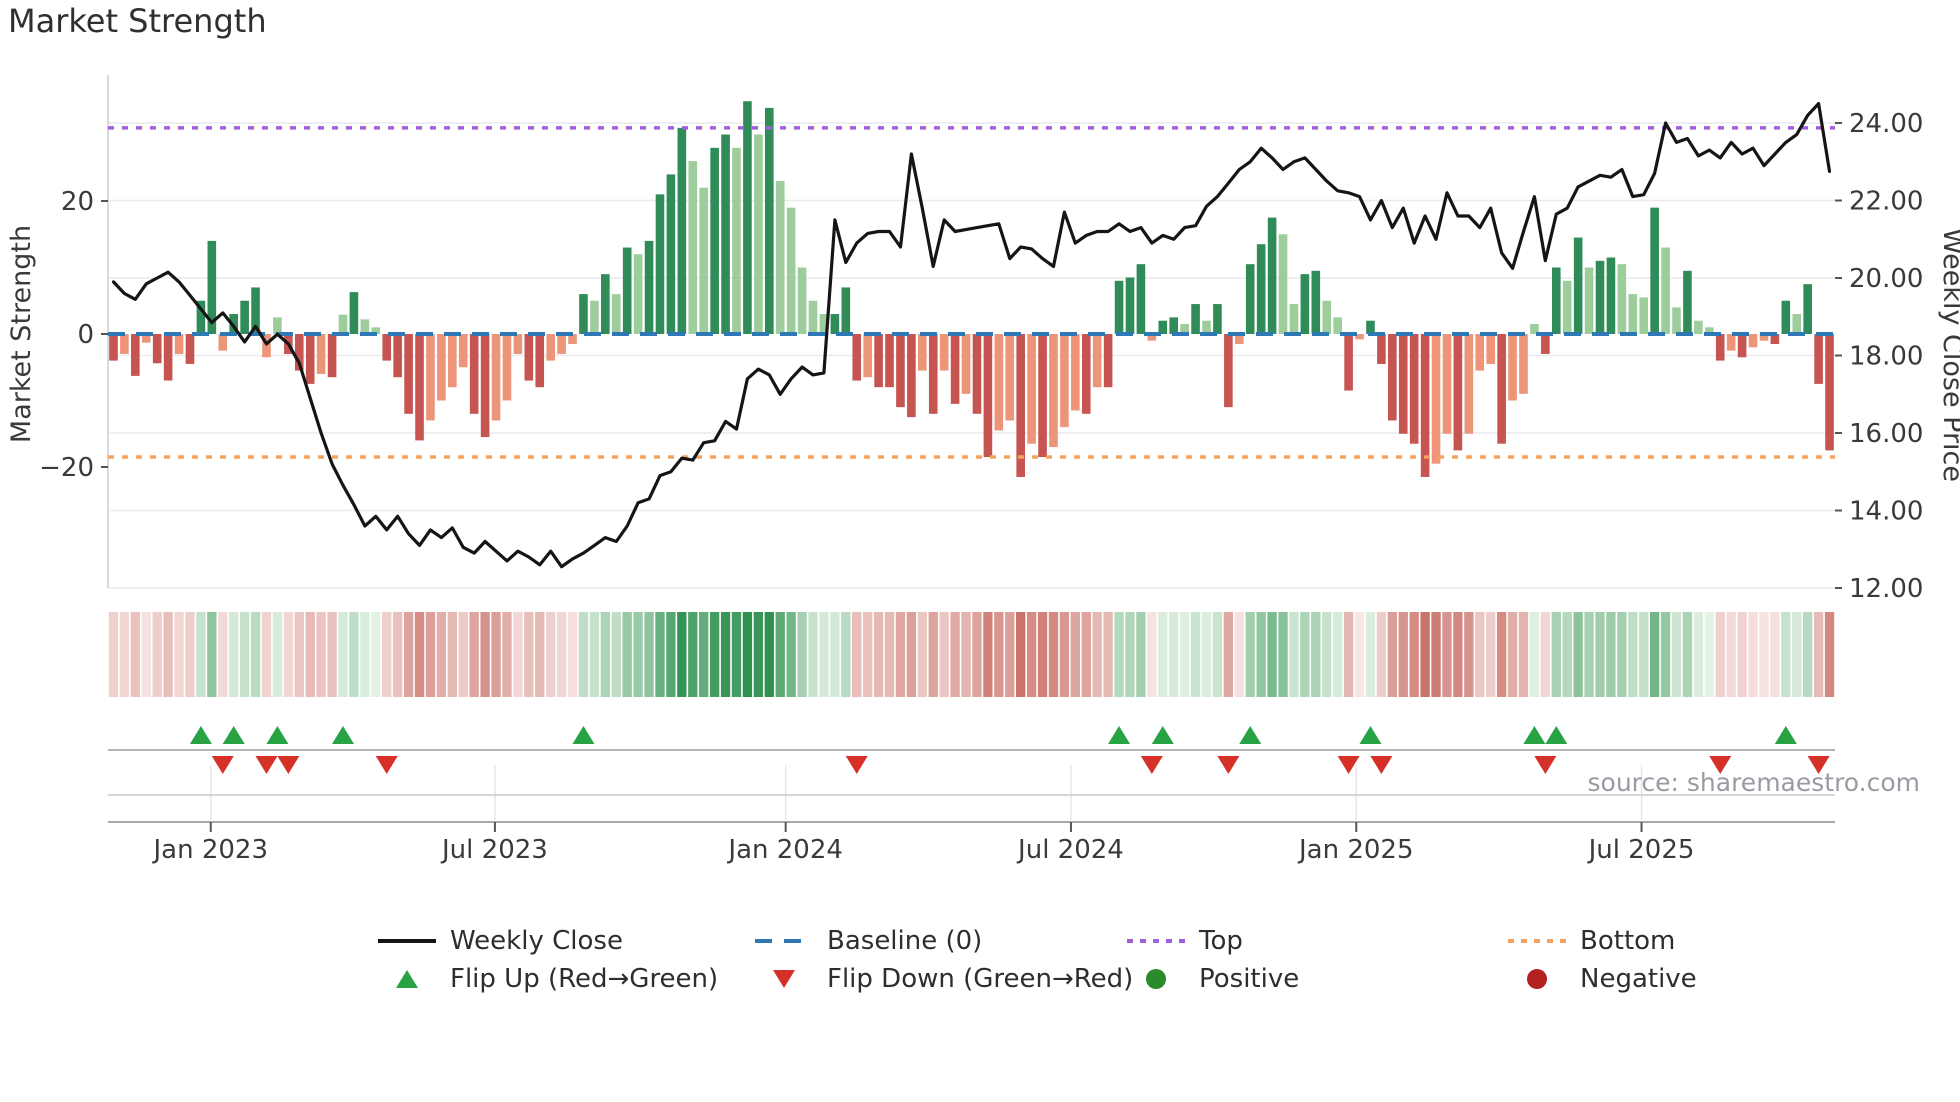  What do you see at coordinates (1638, 979) in the screenshot?
I see `legend-label: Negative` at bounding box center [1638, 979].